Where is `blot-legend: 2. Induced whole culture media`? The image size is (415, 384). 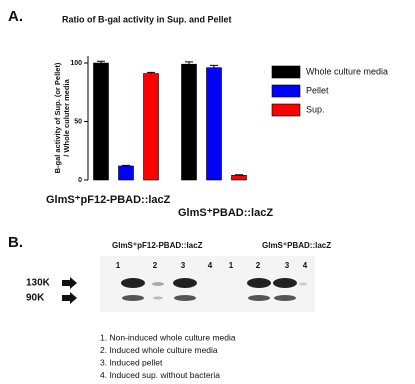
blot-legend: 2. Induced whole culture media is located at coordinates (159, 350).